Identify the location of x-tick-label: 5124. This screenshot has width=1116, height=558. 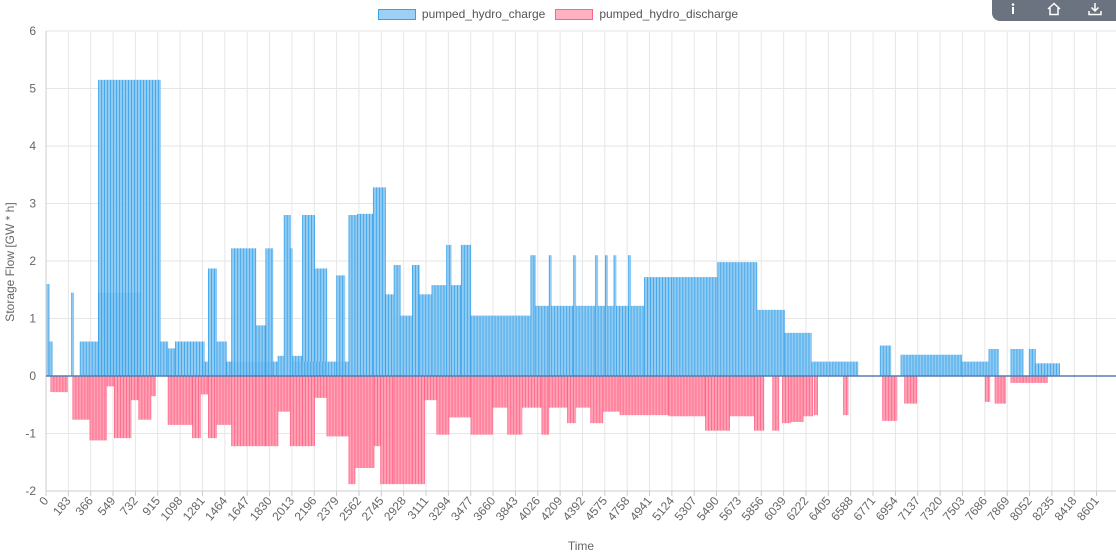
(663, 509).